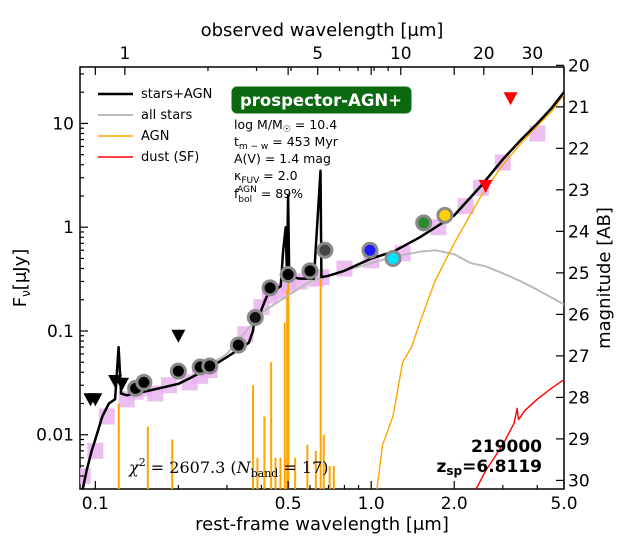 This screenshot has width=628, height=550. What do you see at coordinates (579, 315) in the screenshot?
I see `right-tick-label-6: 26` at bounding box center [579, 315].